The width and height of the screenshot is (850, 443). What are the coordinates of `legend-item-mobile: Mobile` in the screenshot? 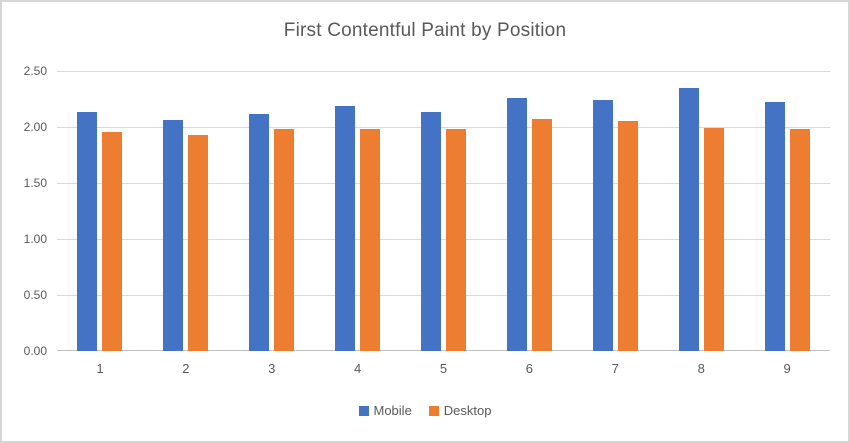 It's located at (385, 410).